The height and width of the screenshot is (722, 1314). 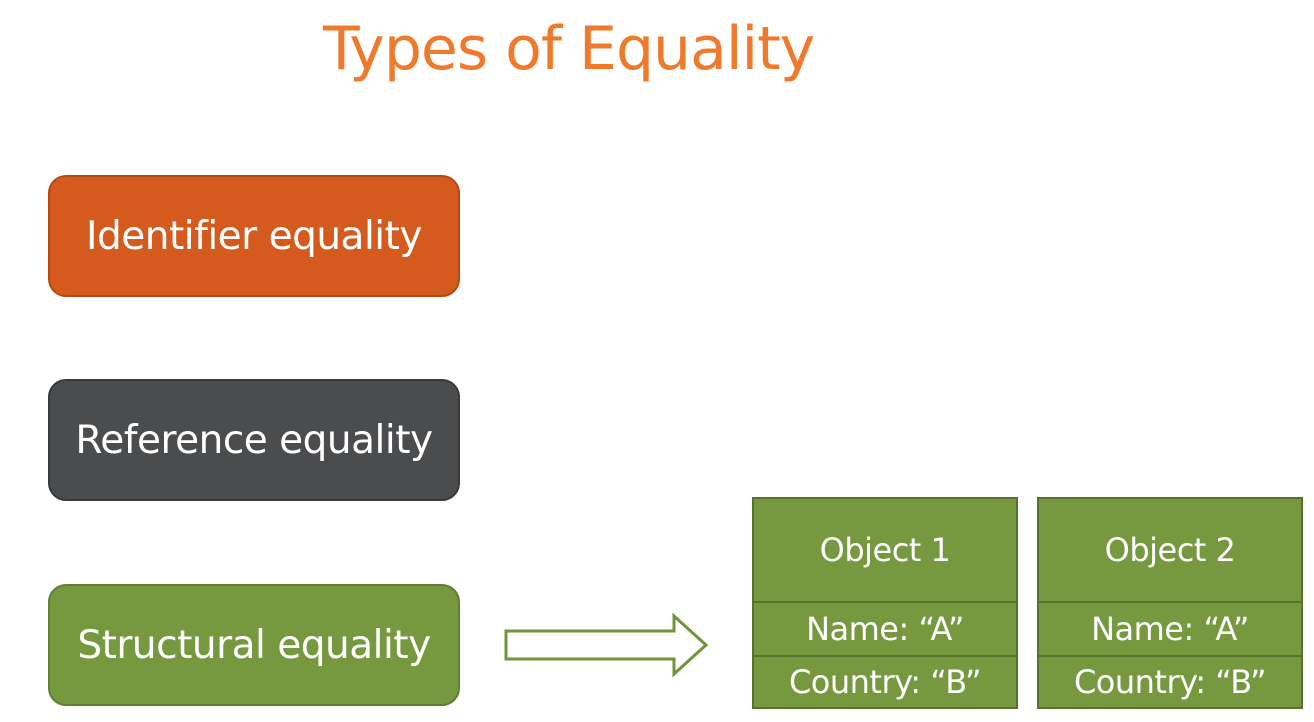 I want to click on identifier-equality-box: Identifier equality, so click(x=254, y=236).